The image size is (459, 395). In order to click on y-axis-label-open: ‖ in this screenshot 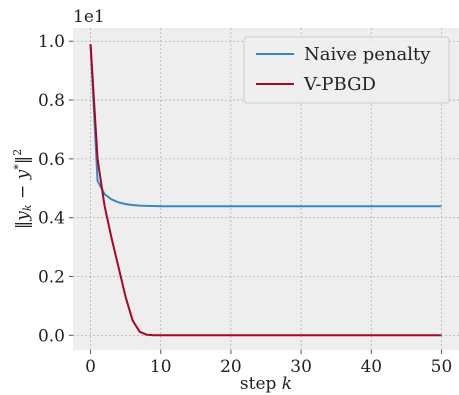, I will do `click(23, 225)`.